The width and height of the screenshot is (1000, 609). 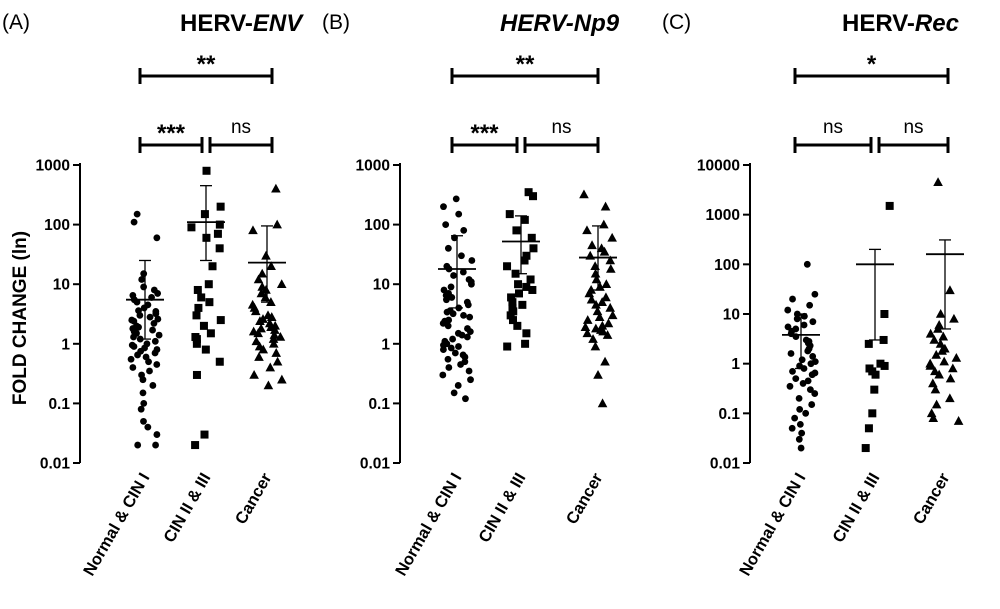 I want to click on panel-title: HERV-Np9, so click(x=560, y=23).